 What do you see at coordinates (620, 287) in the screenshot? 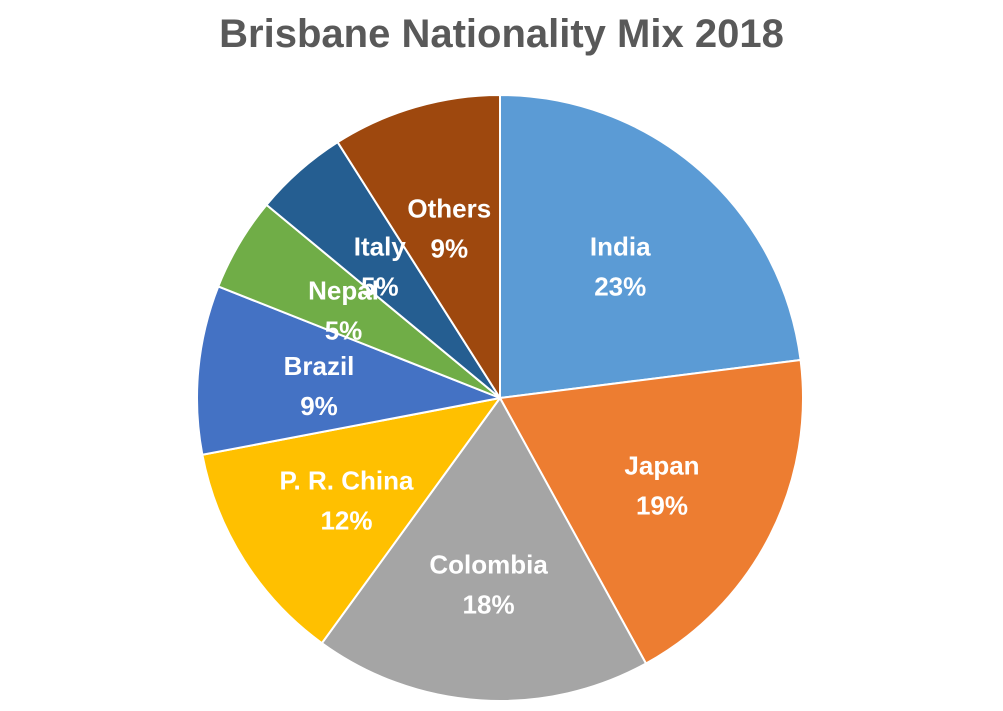
I see `slice-value-india: 23%` at bounding box center [620, 287].